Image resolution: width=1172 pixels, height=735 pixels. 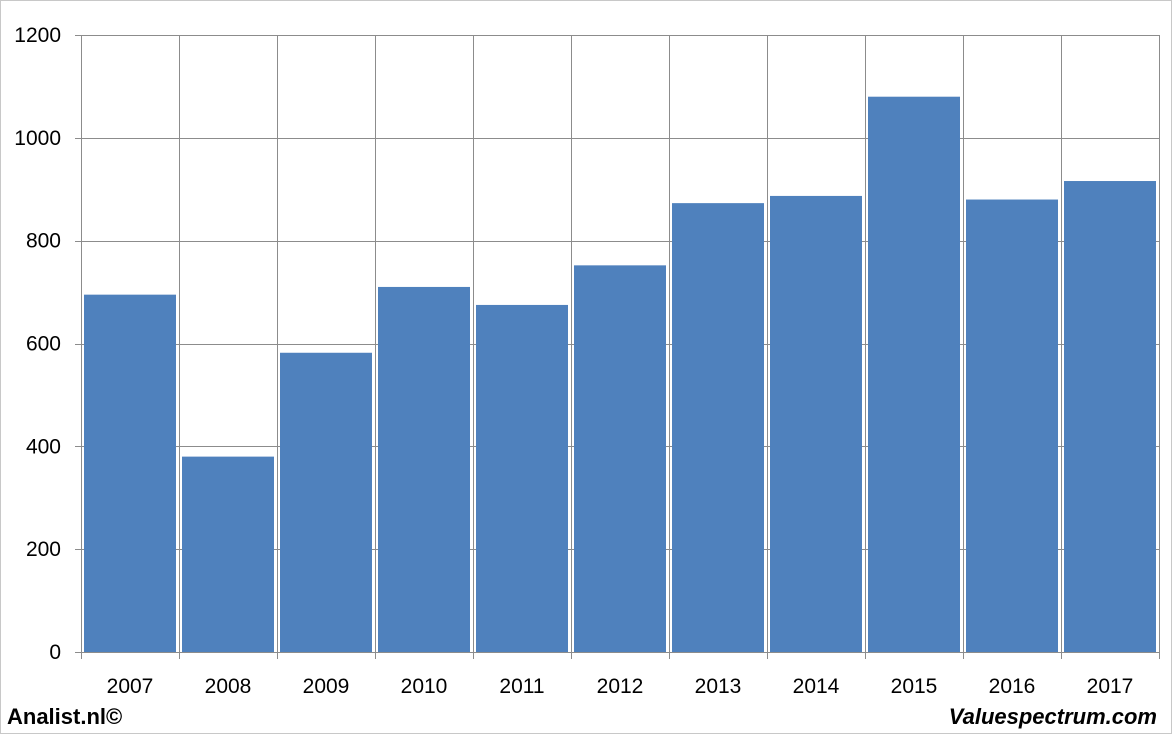 What do you see at coordinates (130, 686) in the screenshot?
I see `x-tick-label-2007: 2007` at bounding box center [130, 686].